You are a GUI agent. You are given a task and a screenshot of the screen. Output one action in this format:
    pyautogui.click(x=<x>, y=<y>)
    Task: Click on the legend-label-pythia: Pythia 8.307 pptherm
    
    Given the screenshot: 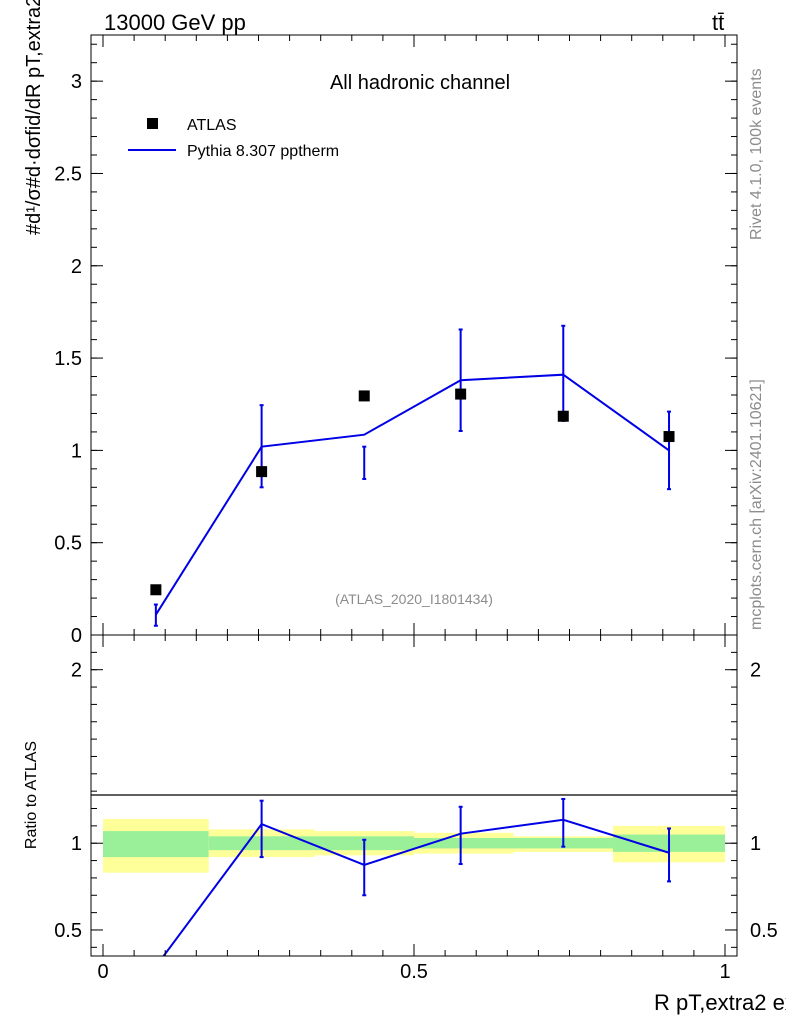 What is the action you would take?
    pyautogui.click(x=263, y=151)
    